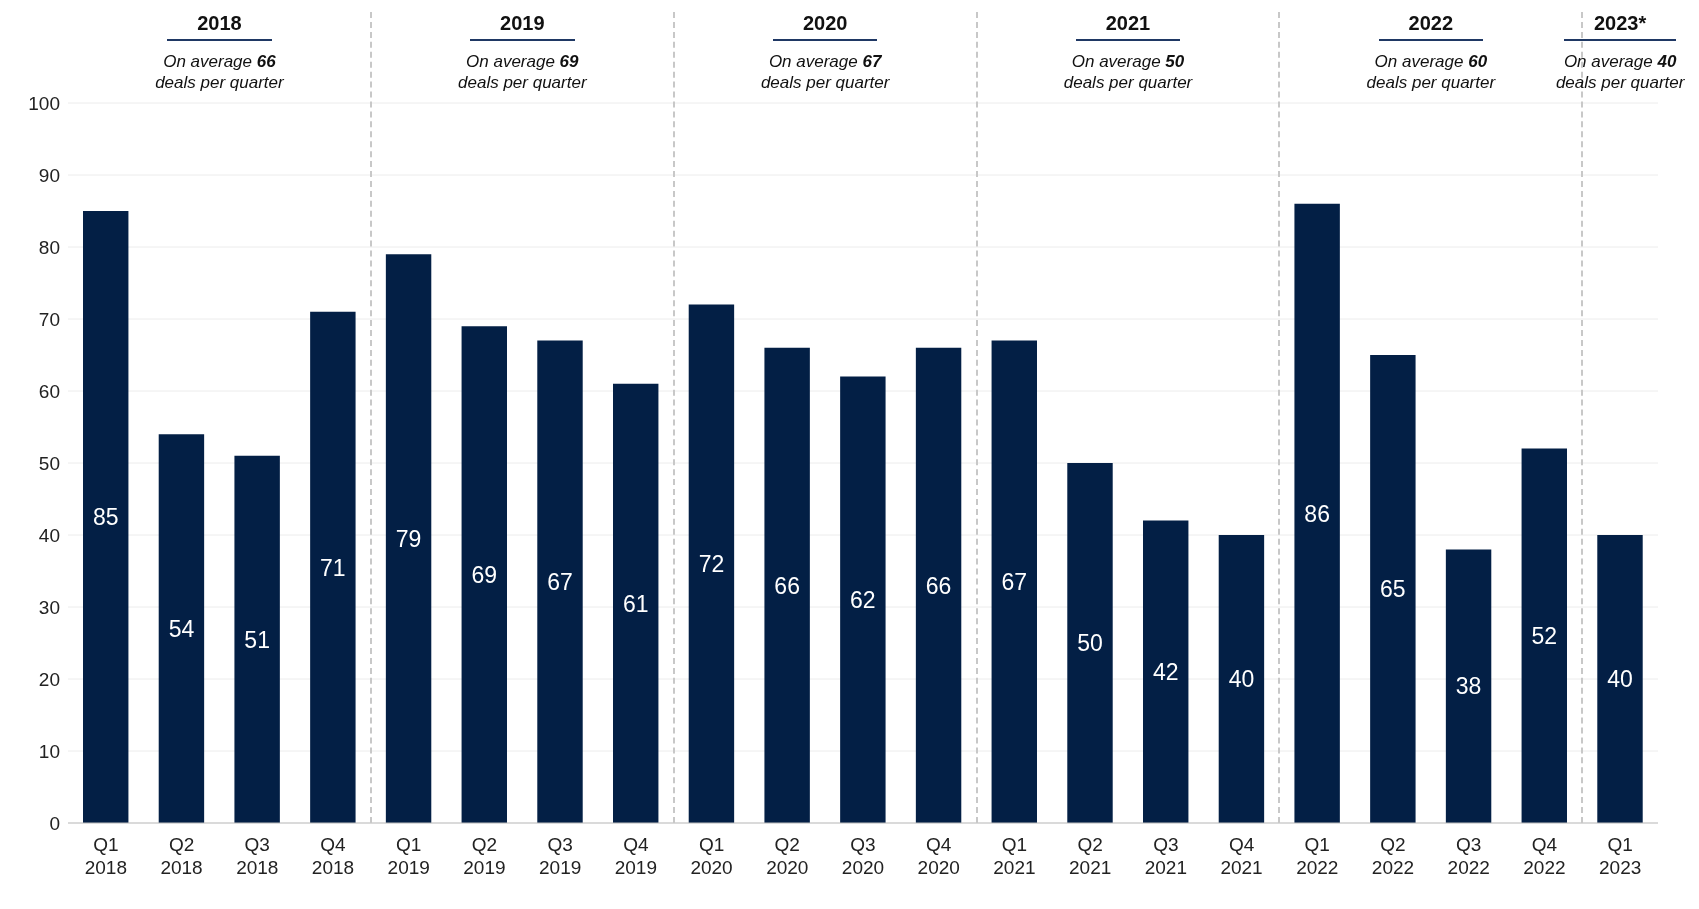  Describe the element at coordinates (1014, 856) in the screenshot. I see `x-tick-label: Q1 2021` at that location.